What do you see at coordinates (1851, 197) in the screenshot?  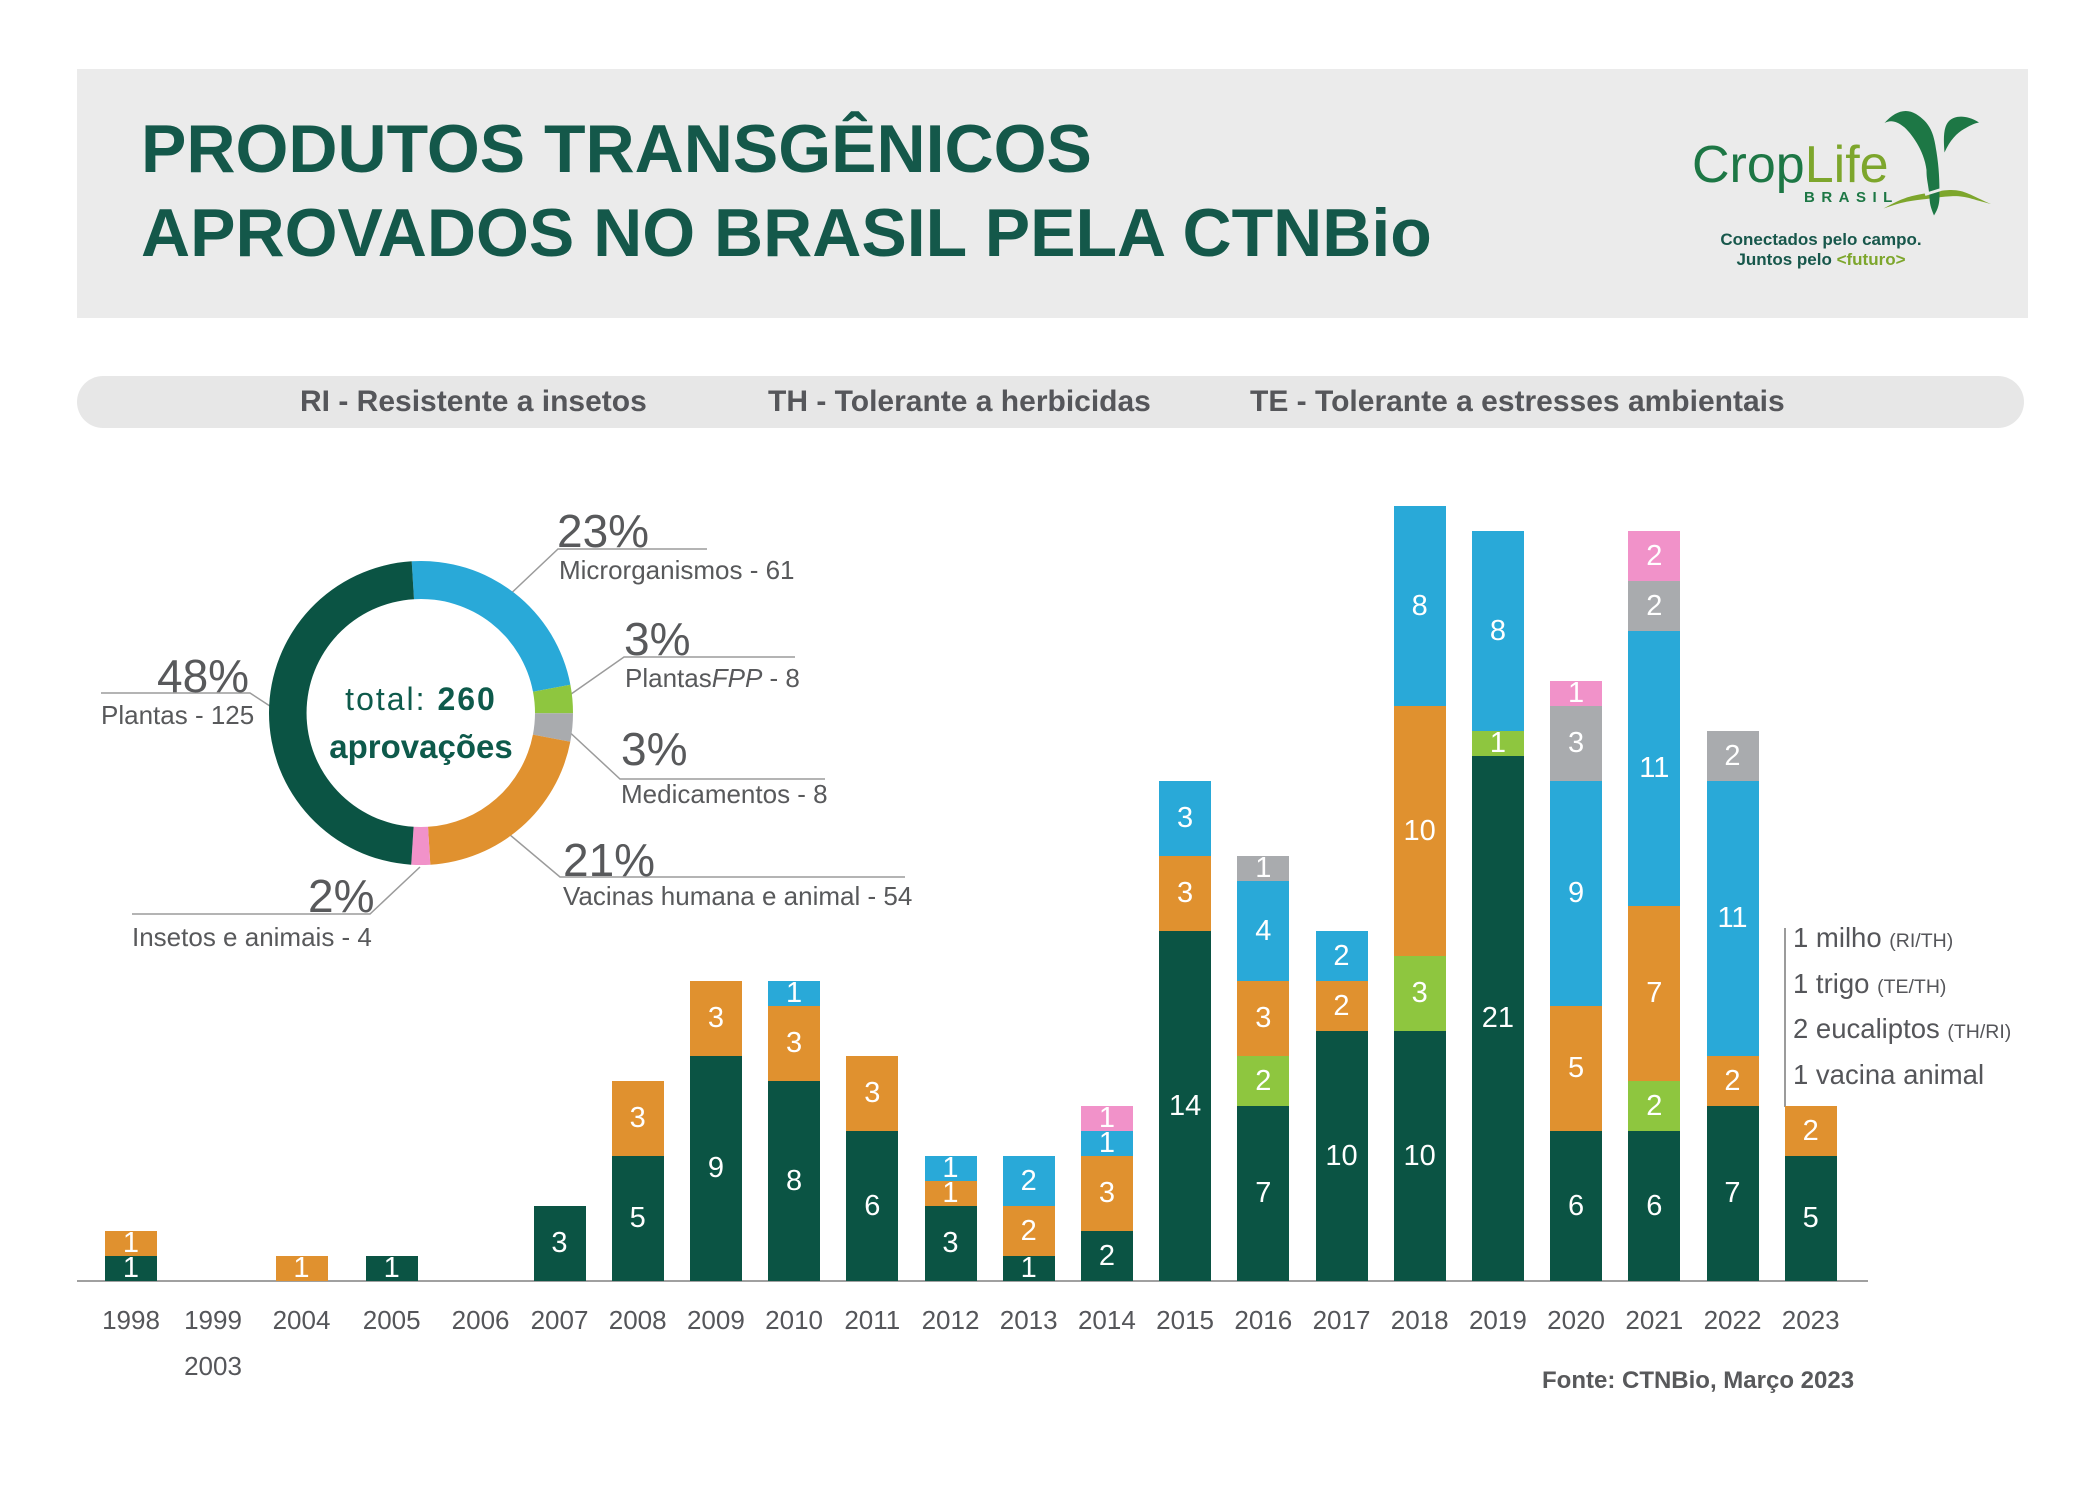 I see `svg-text: BRASIL` at bounding box center [1851, 197].